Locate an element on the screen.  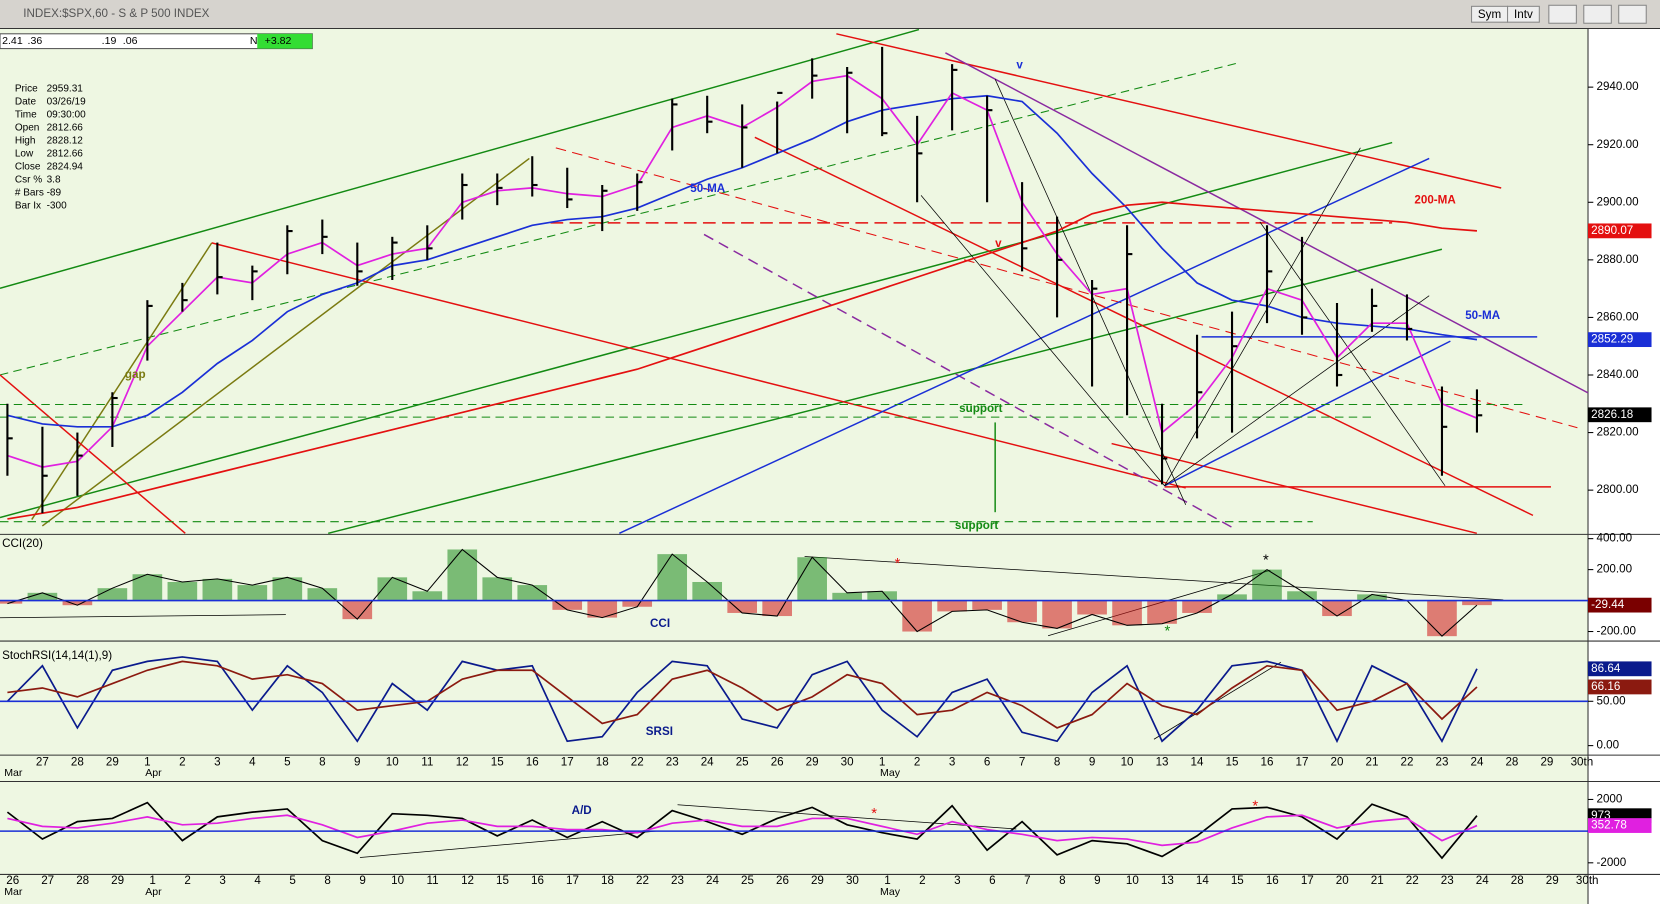
sym-label: Sym is located at coordinates (1489, 14).